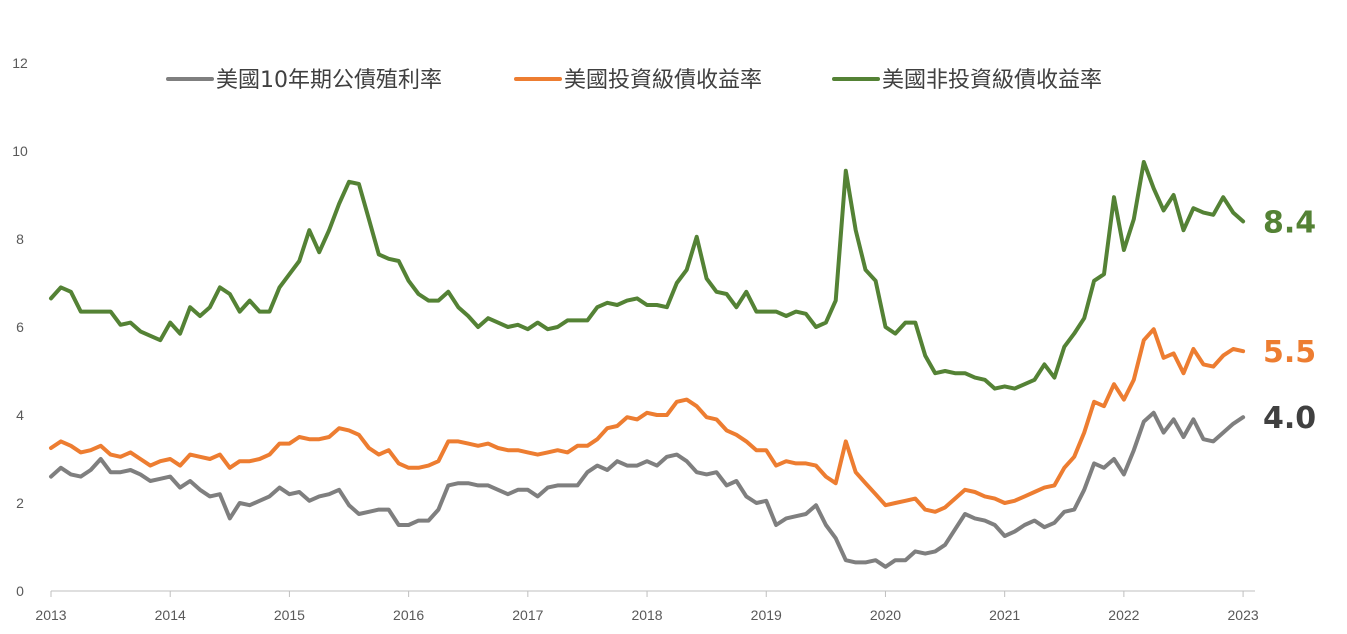 The width and height of the screenshot is (1347, 634). Describe the element at coordinates (20, 63) in the screenshot. I see `y-tick-label: 12` at that location.